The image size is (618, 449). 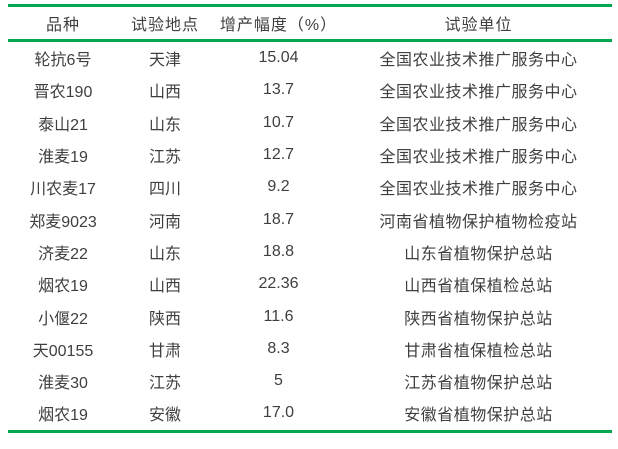 I want to click on variety-cell: 小偃22, so click(x=63, y=319).